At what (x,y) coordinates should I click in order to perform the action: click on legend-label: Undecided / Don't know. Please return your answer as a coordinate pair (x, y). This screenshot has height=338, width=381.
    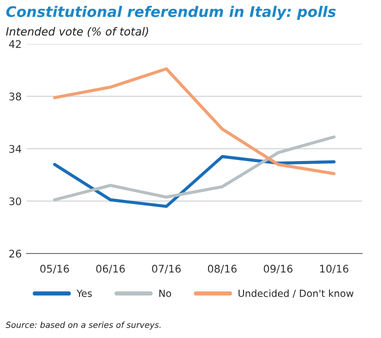
    Looking at the image, I should click on (296, 293).